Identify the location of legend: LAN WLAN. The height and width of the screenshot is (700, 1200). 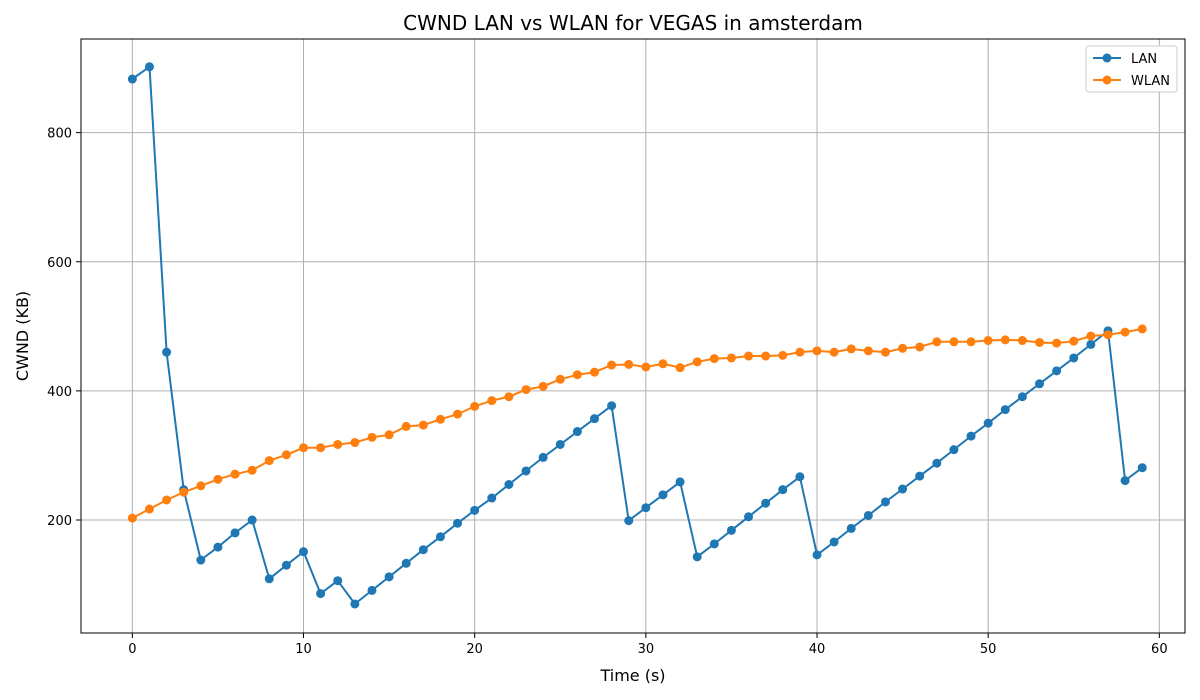
(1131, 69).